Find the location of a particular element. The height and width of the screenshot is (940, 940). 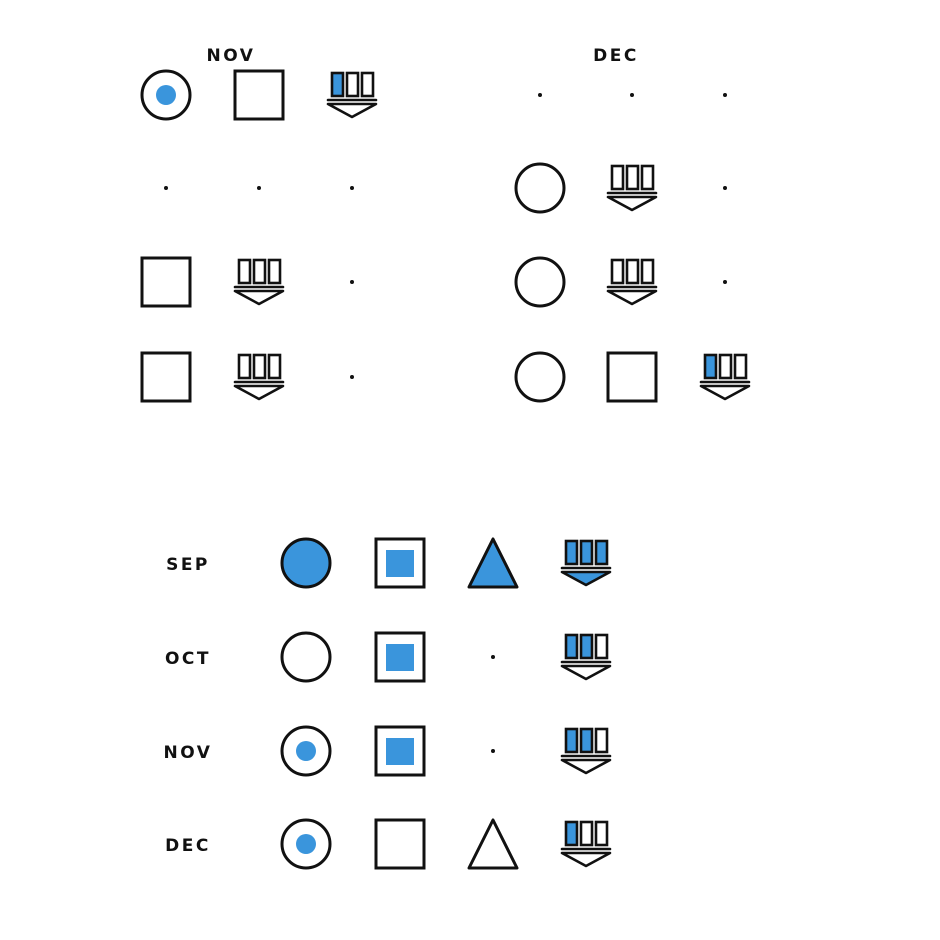

month-row: DEC is located at coordinates (388, 844).